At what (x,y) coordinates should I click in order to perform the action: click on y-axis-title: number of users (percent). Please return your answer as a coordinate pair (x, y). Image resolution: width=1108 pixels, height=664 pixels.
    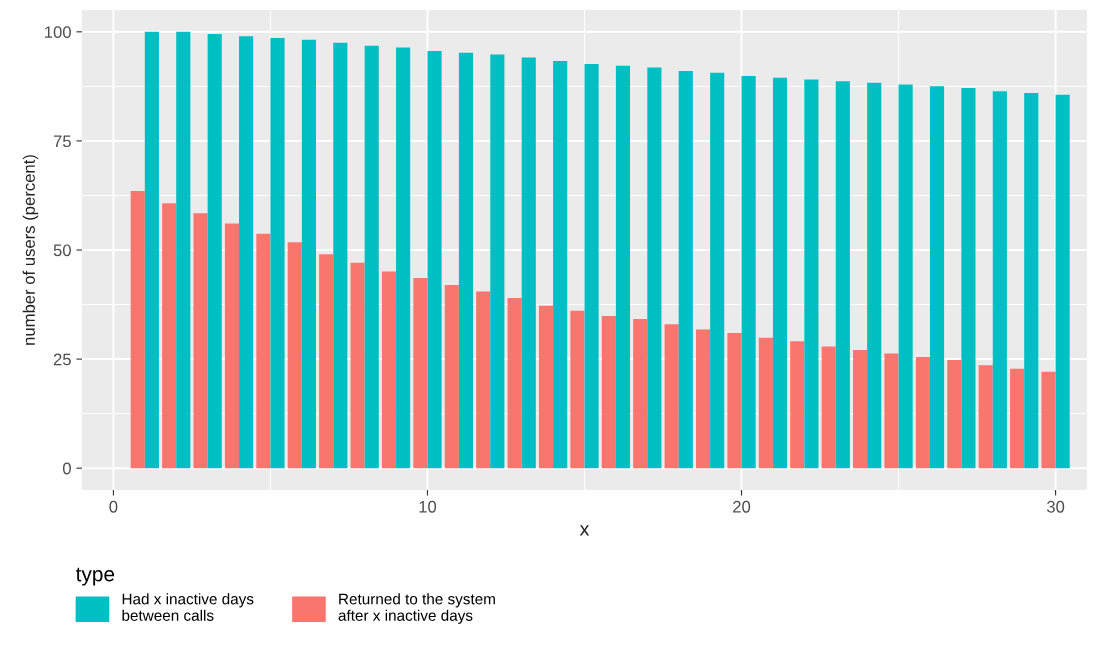
    Looking at the image, I should click on (30, 250).